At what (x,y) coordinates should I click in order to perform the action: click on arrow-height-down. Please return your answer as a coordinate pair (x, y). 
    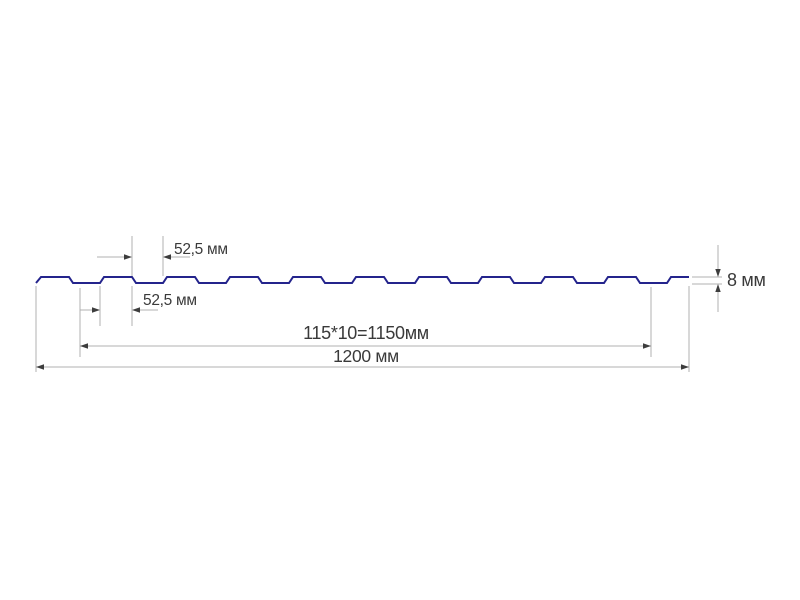
    Looking at the image, I should click on (718, 273).